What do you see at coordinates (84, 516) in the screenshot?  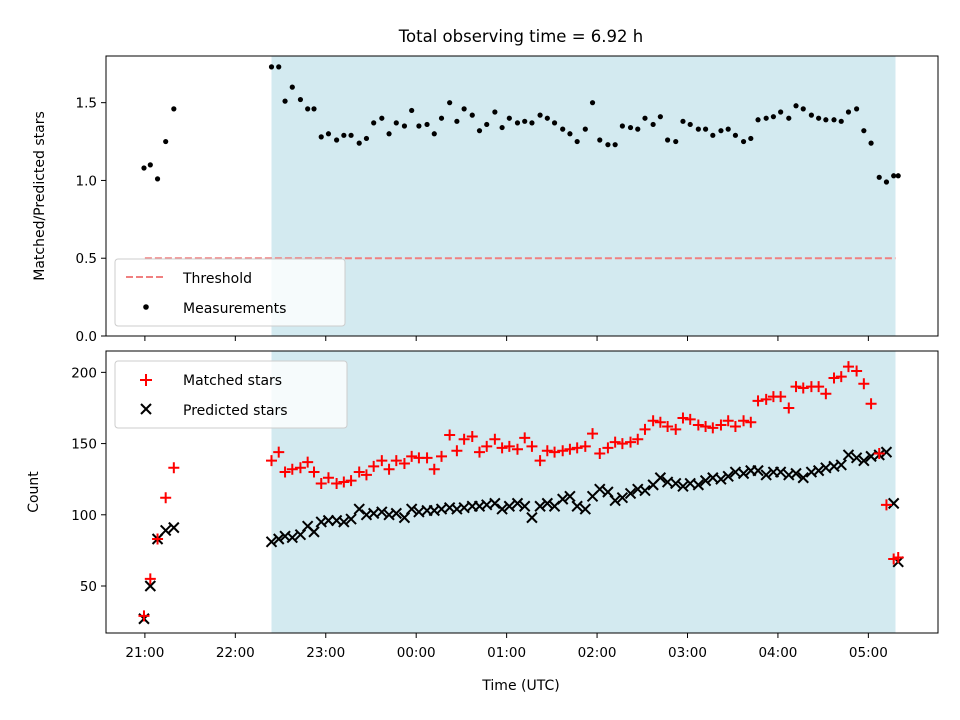 I see `bottom-y-tick-label: 100` at bounding box center [84, 516].